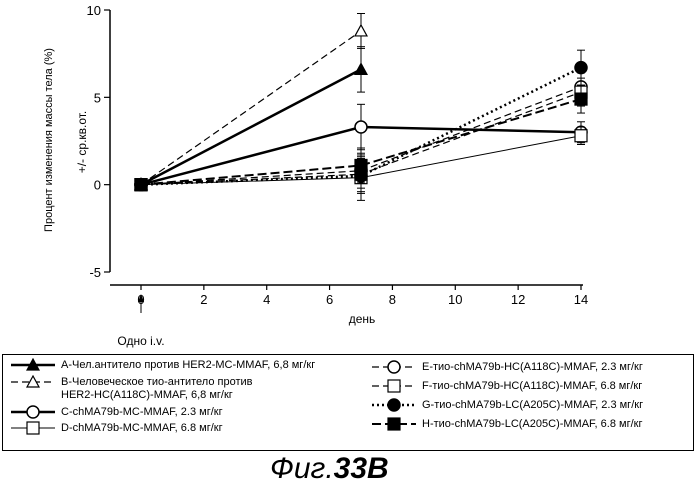  Describe the element at coordinates (147, 395) in the screenshot. I see `legend-label-line2: HER2-HC(A118C)-MMAF, 6,8 мг/кг` at that location.